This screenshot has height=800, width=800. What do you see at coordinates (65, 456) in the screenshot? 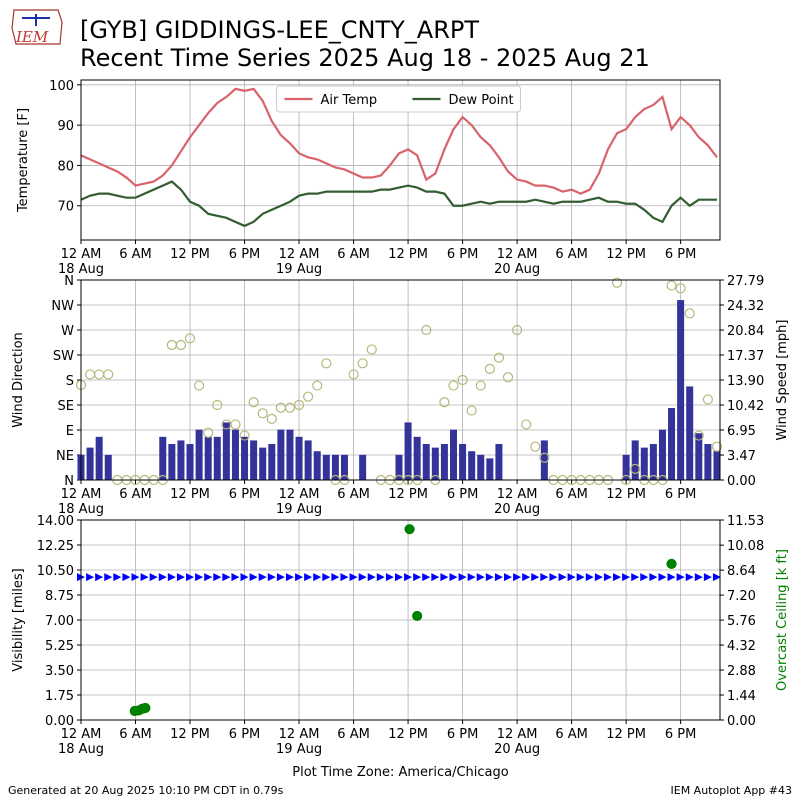
I see `y-tick-label: NE` at bounding box center [65, 456].